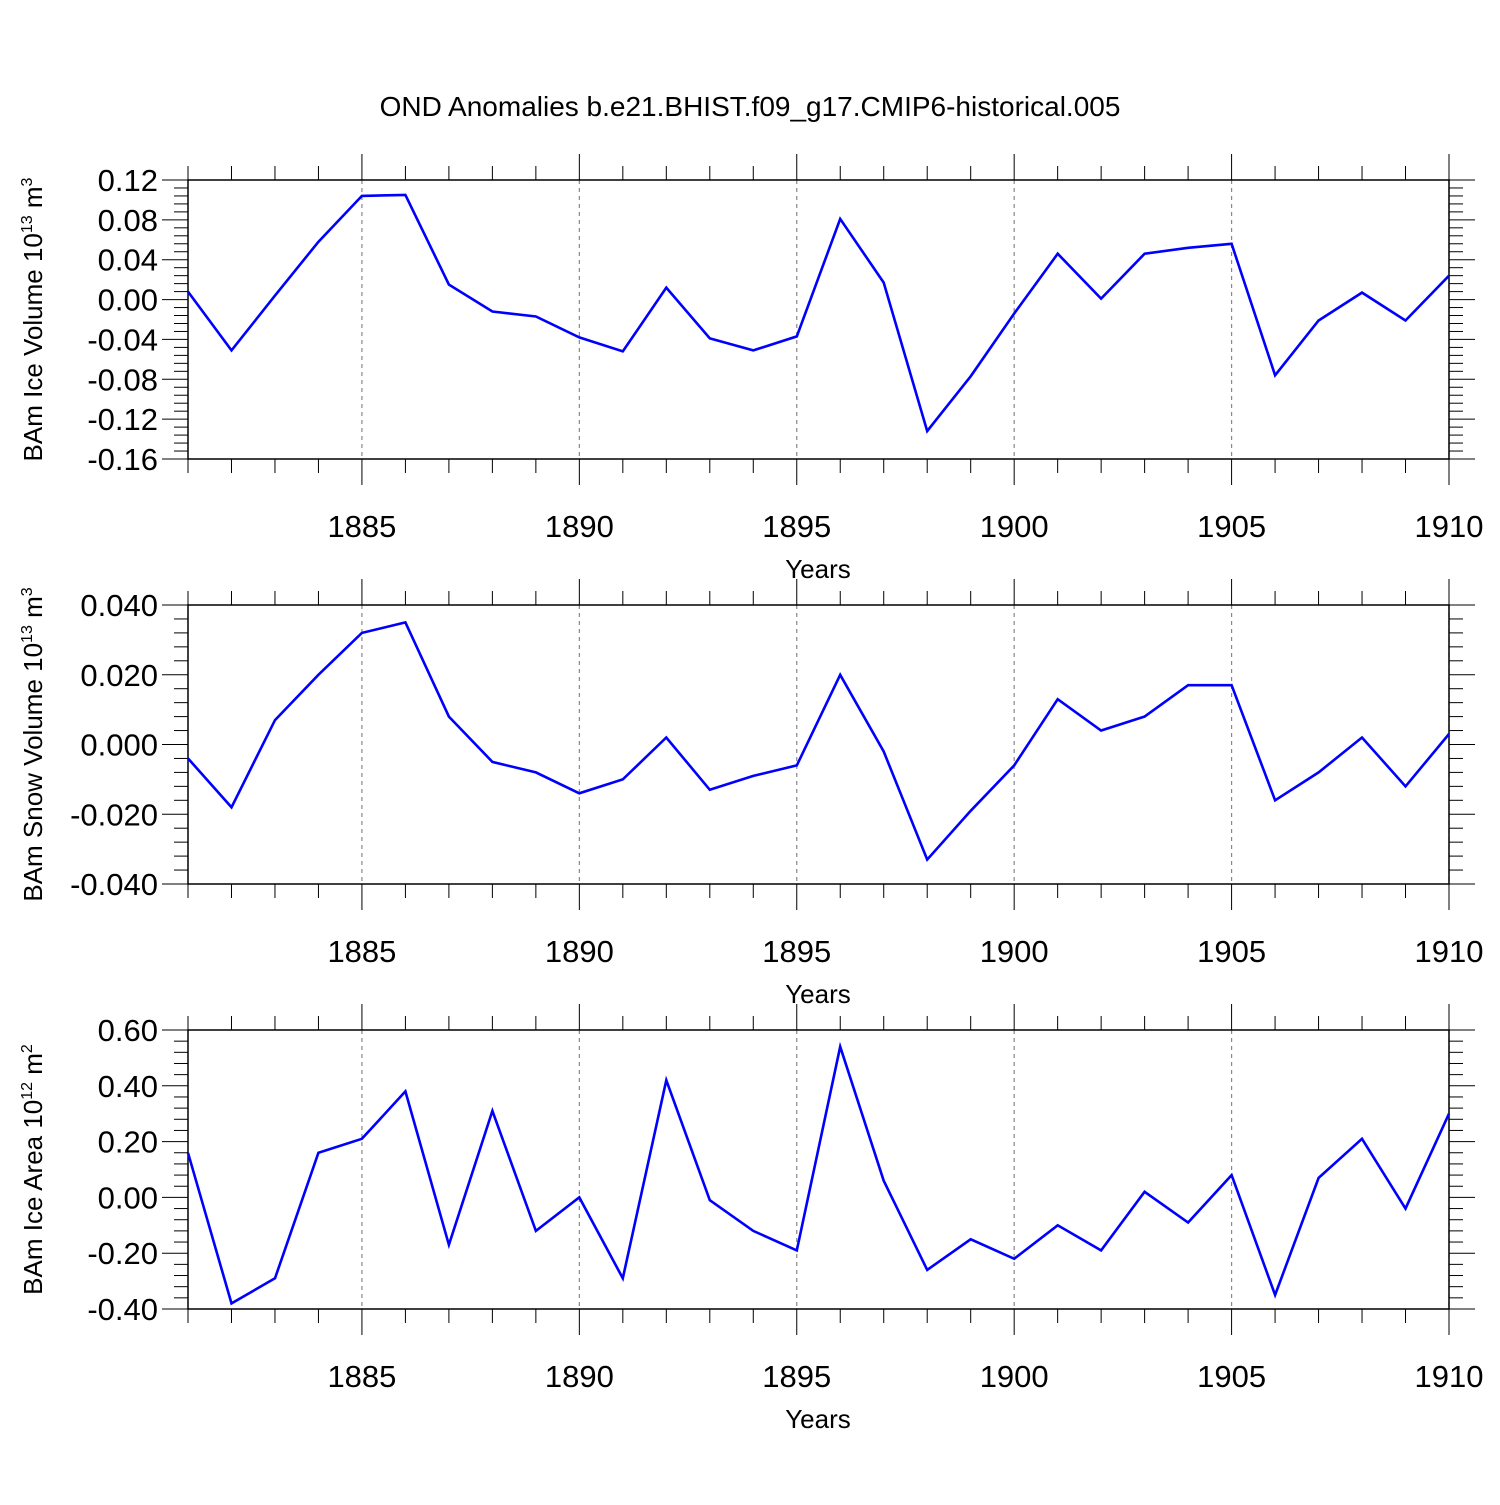 The height and width of the screenshot is (1505, 1500). I want to click on y-axis-label: BAm Snow Volume 1013 m3, so click(33, 744).